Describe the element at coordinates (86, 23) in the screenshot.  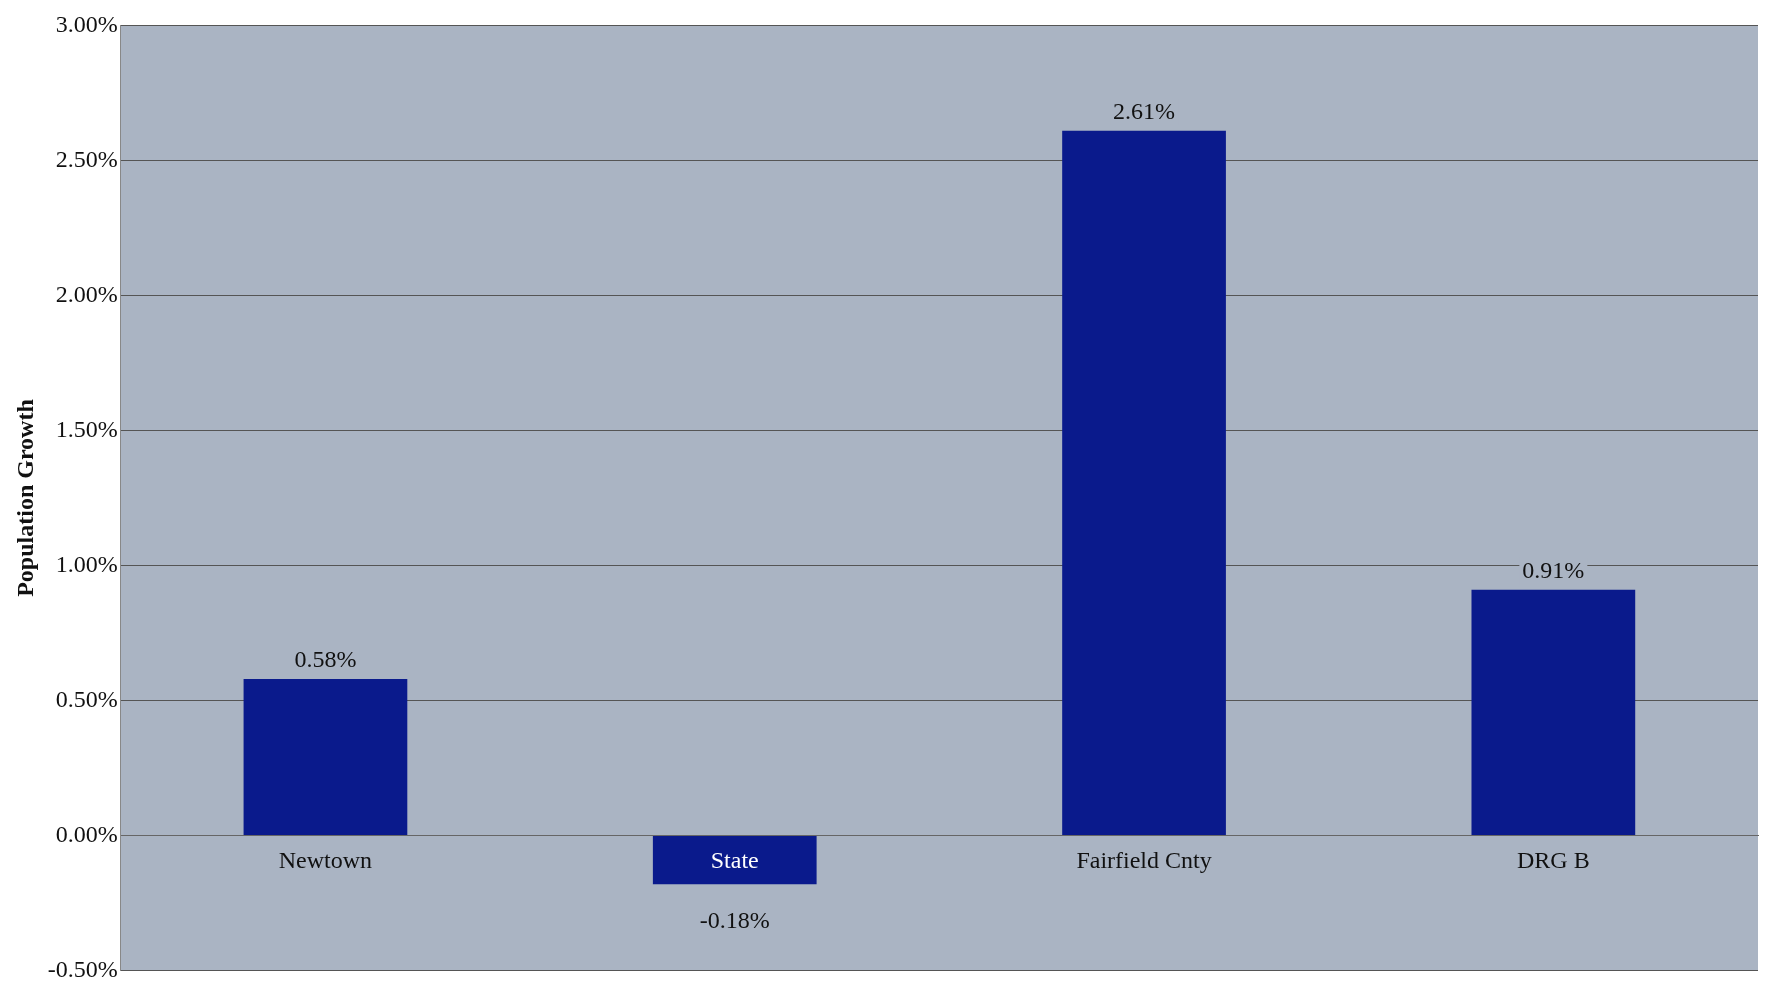
I see `y-tick-label: 3.00%` at that location.